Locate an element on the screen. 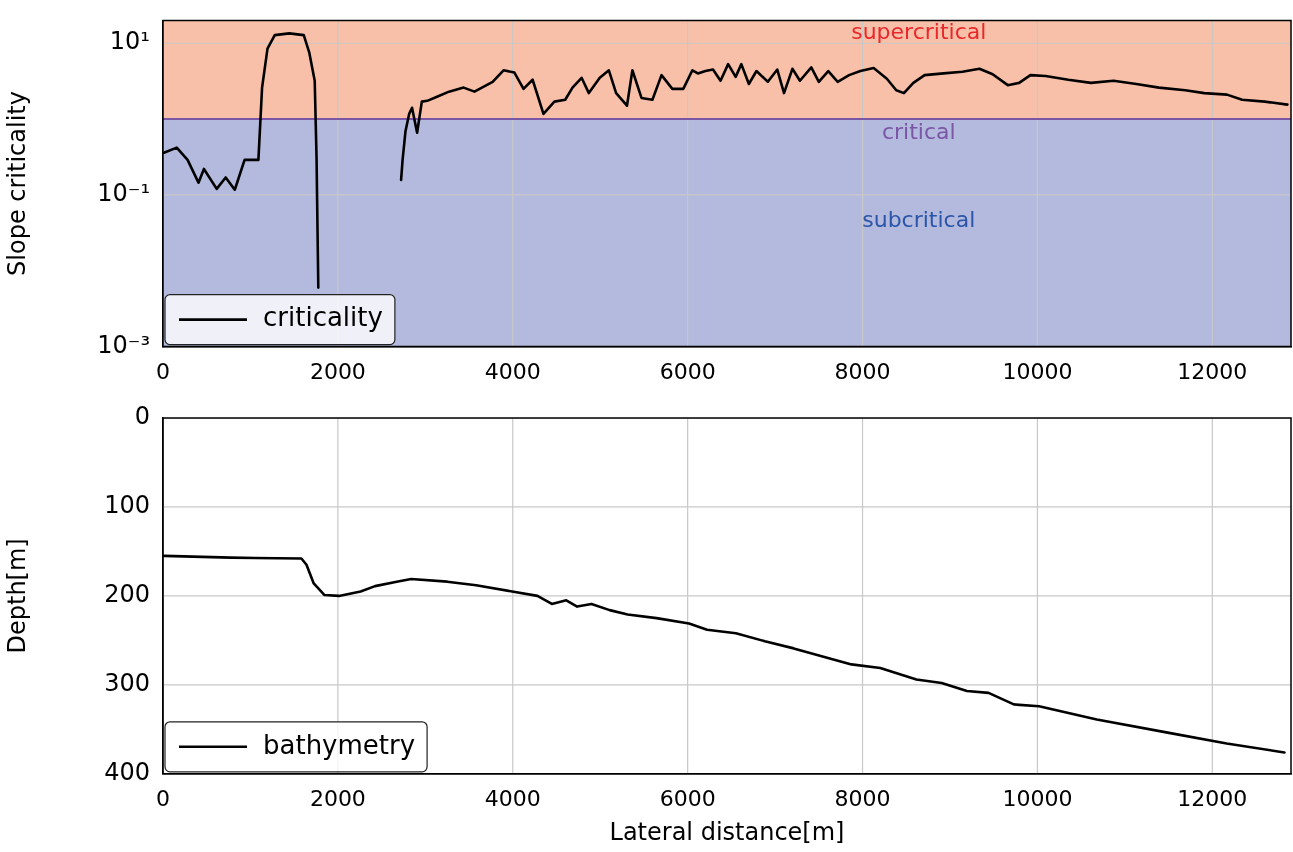 Image resolution: width=1293 pixels, height=852 pixels. y-tick-label: 100 is located at coordinates (127, 505).